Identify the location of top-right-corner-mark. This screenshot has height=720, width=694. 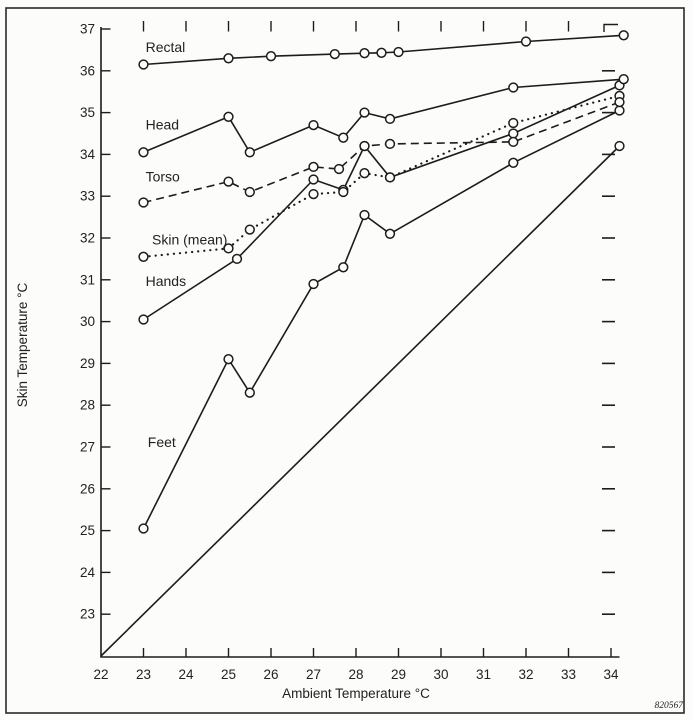
(610, 27).